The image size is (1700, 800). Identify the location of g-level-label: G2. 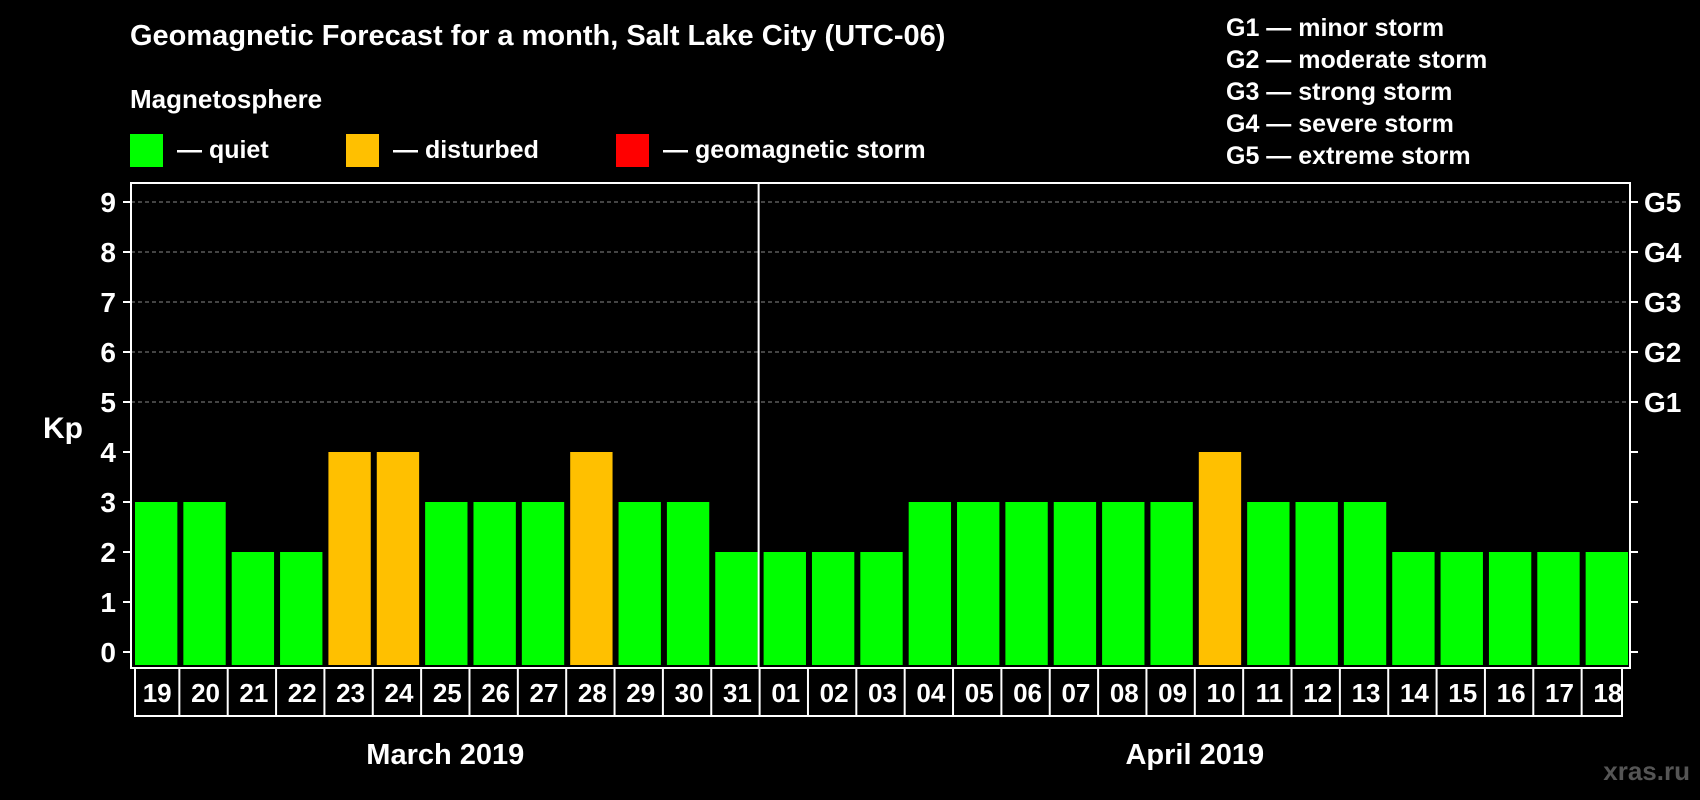
(1662, 352).